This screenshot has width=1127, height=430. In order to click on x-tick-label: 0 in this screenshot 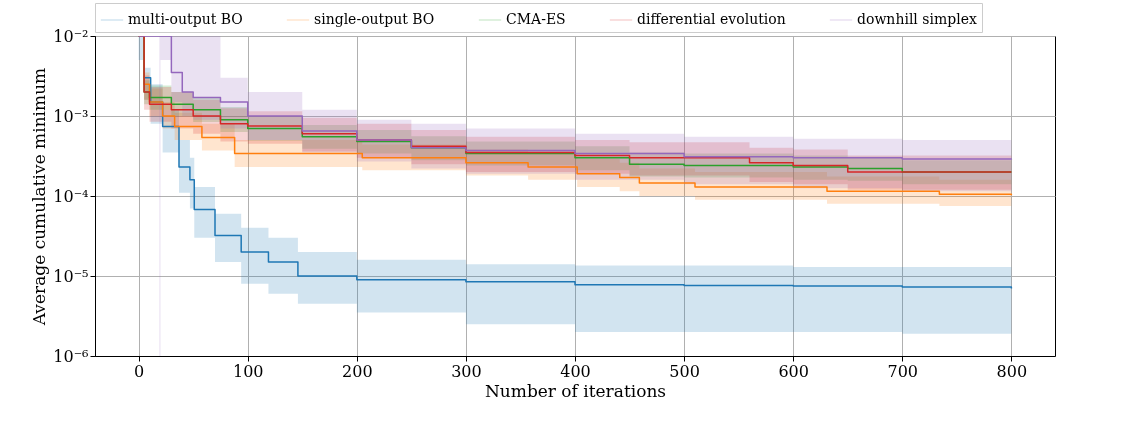, I will do `click(139, 371)`.